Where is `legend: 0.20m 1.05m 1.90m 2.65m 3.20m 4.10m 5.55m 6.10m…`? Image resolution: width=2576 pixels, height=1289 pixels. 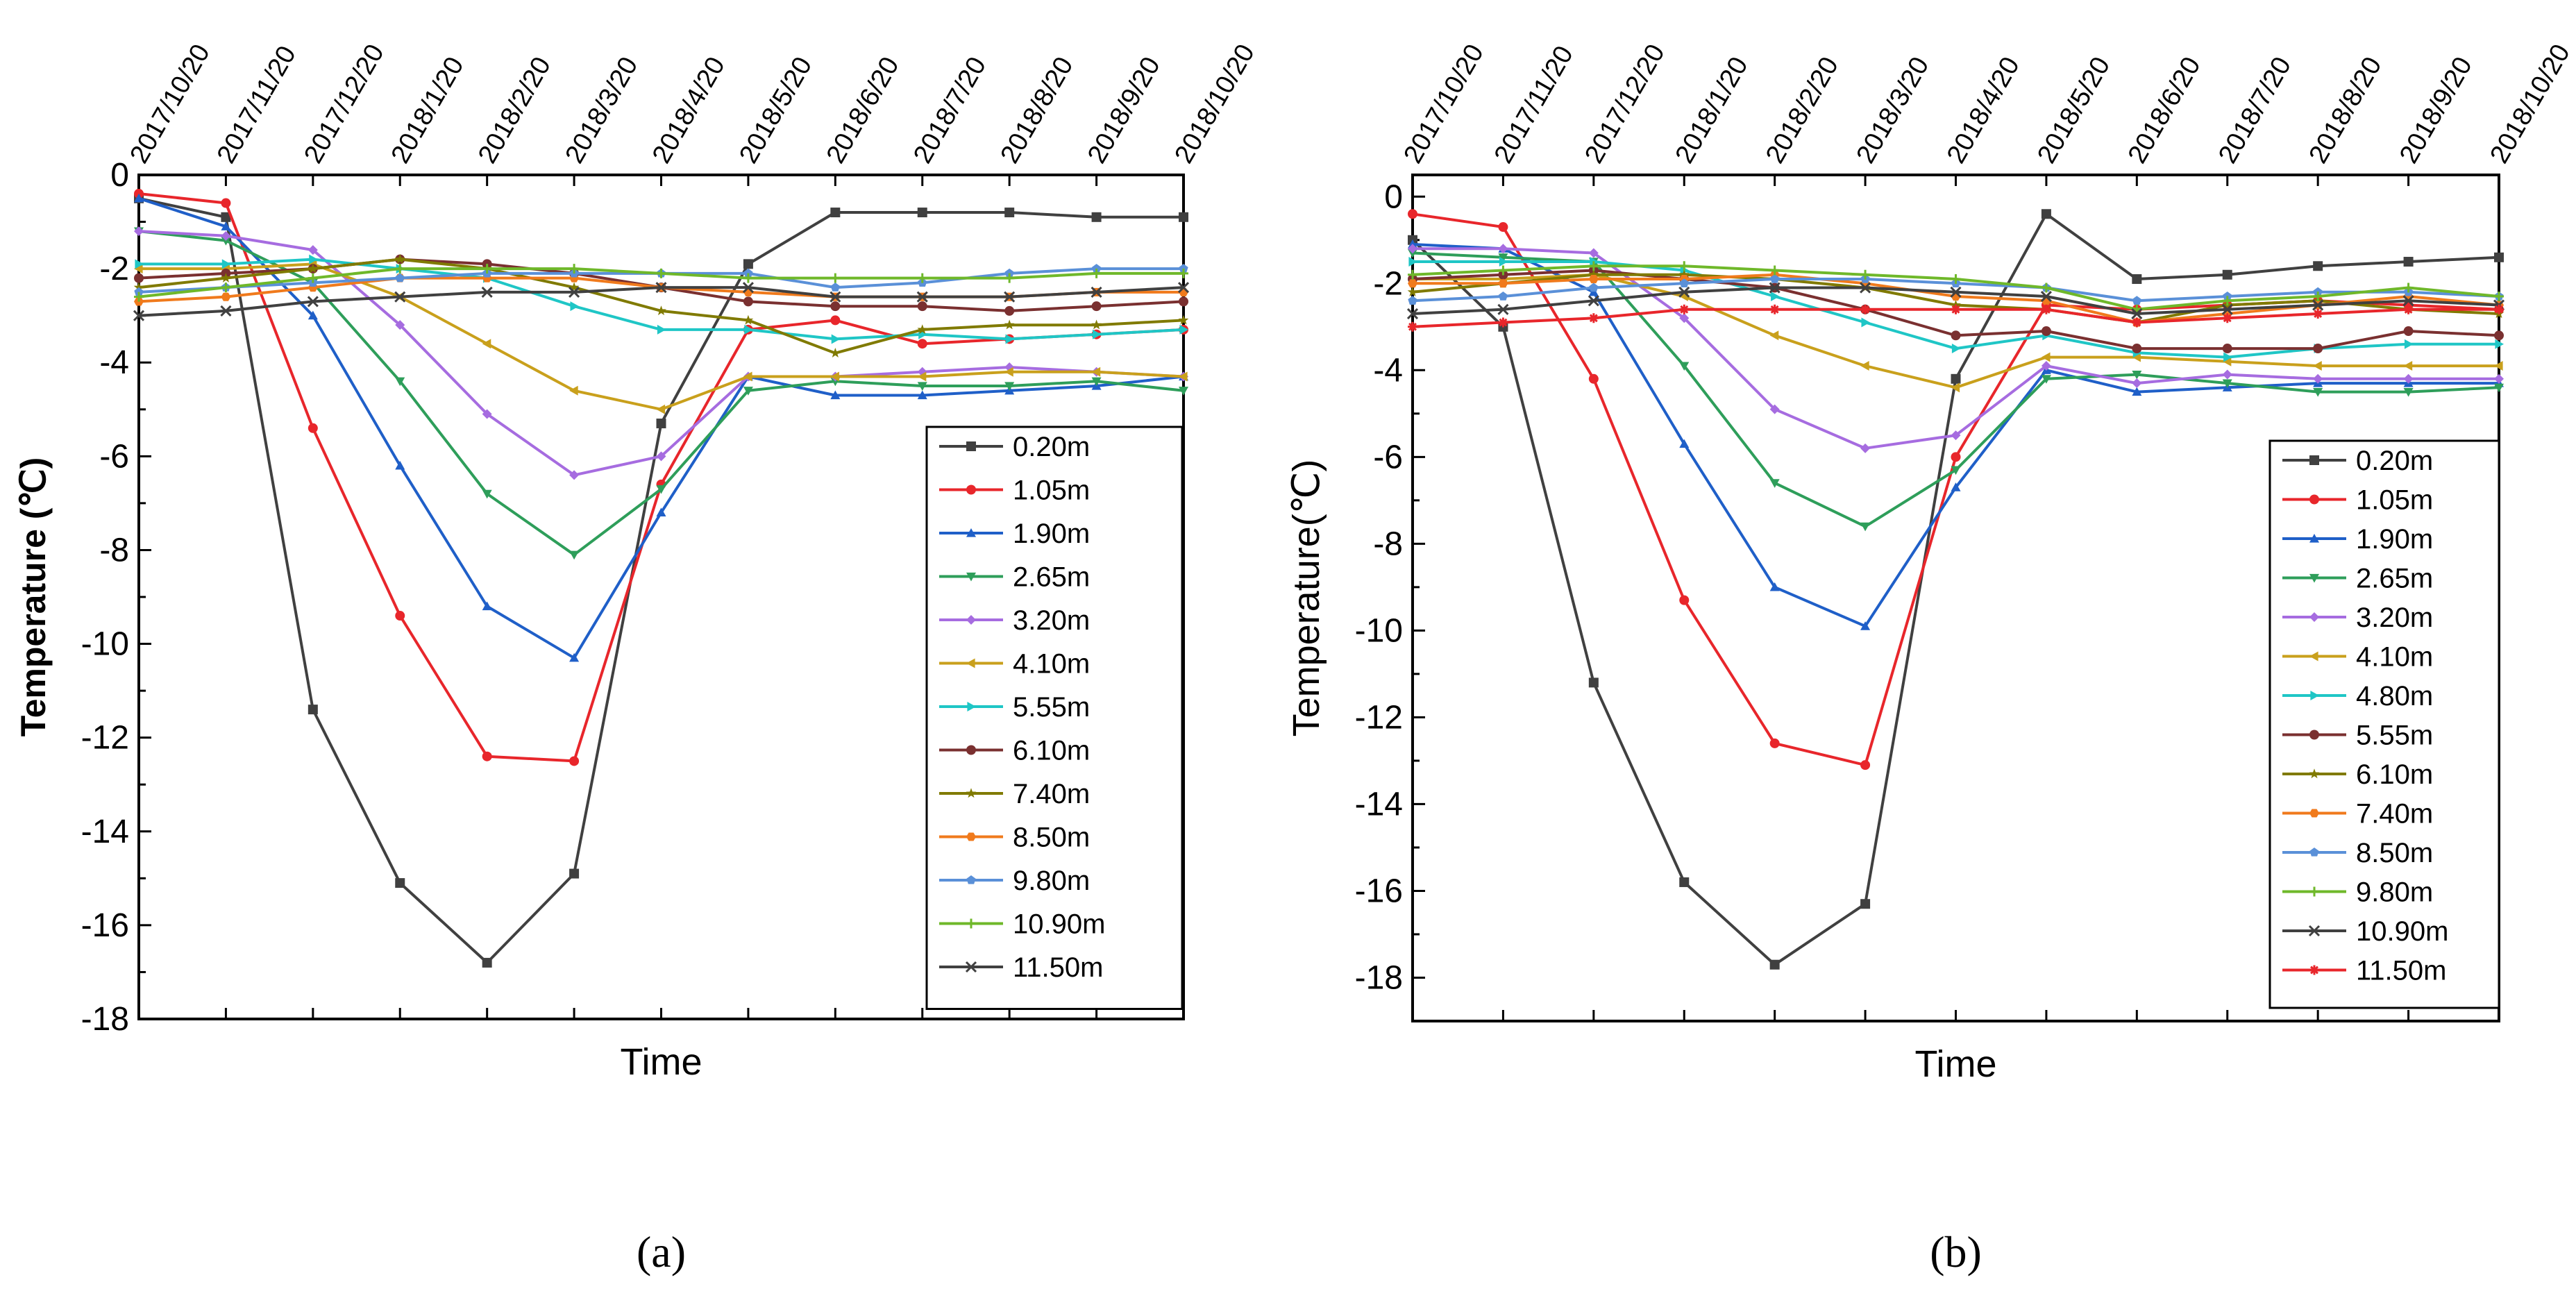 legend: 0.20m 1.05m 1.90m 2.65m 3.20m 4.10m 5.55m 6.10m… is located at coordinates (1054, 718).